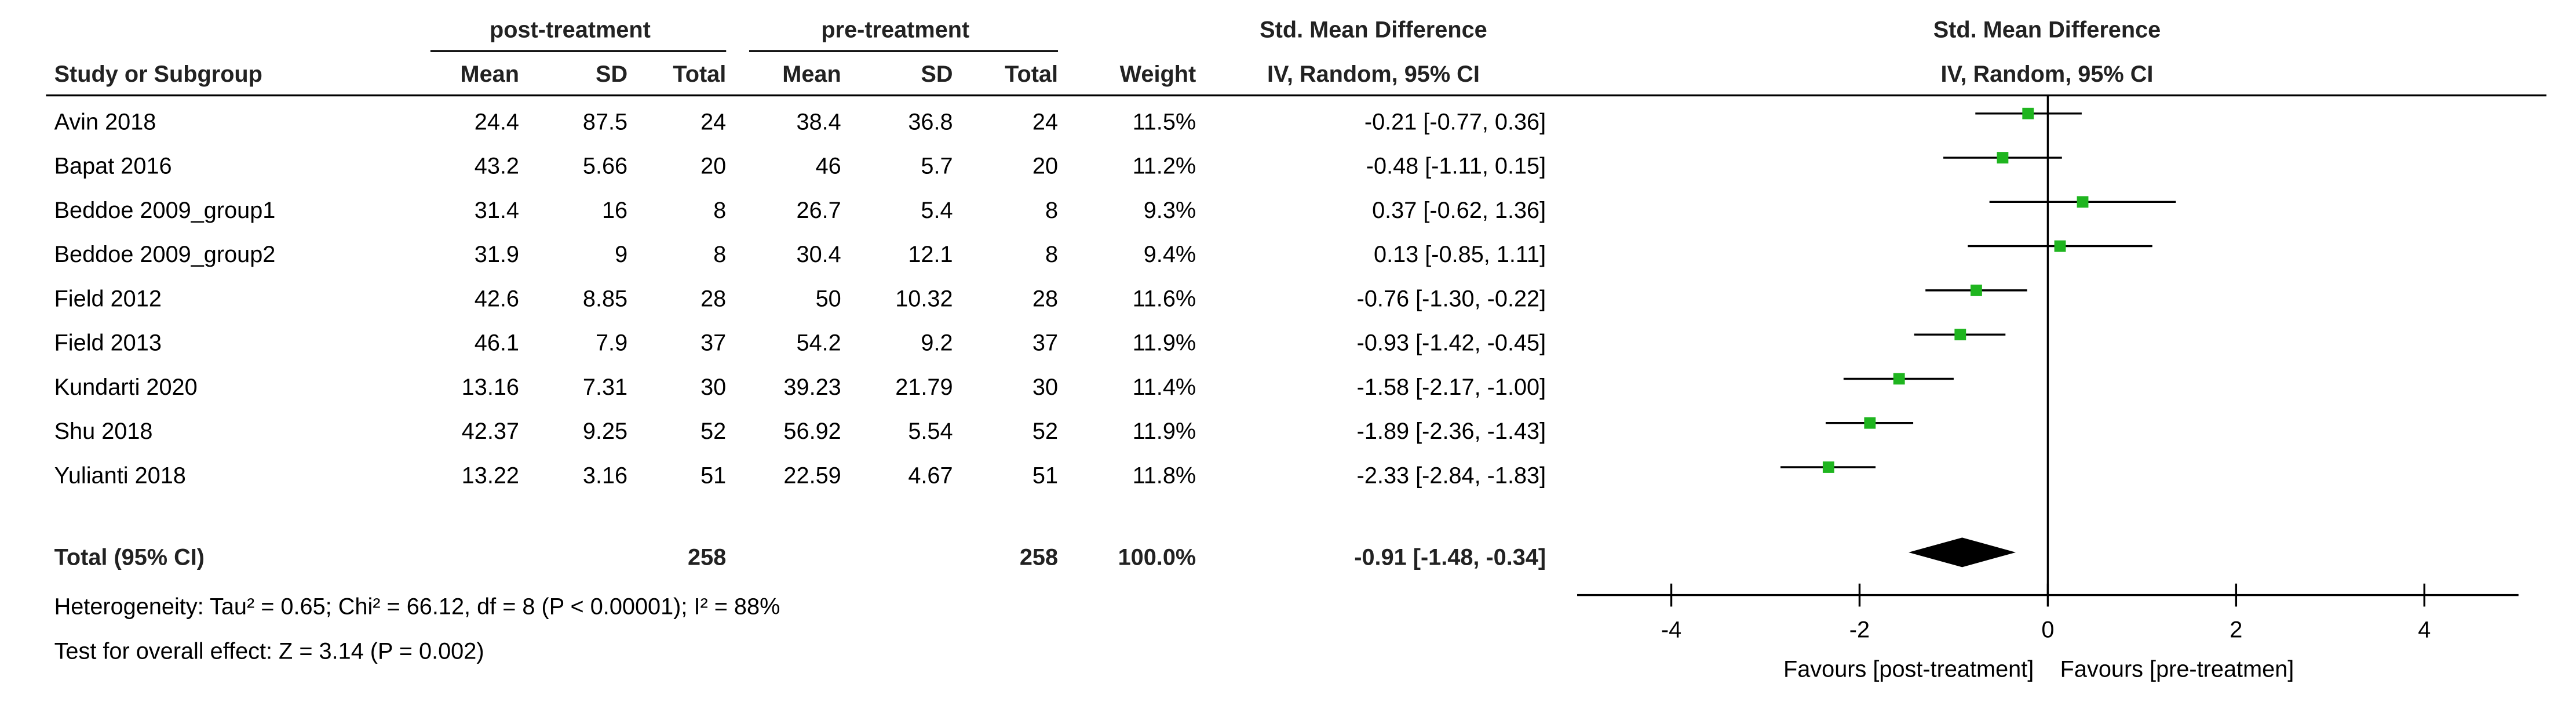  I want to click on method-header: IV, Random, 95% CI, so click(1373, 74).